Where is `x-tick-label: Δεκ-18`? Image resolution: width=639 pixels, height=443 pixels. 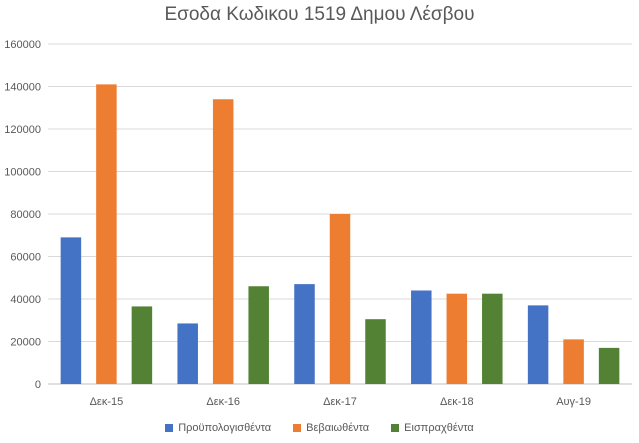 x-tick-label: Δεκ-18 is located at coordinates (457, 402).